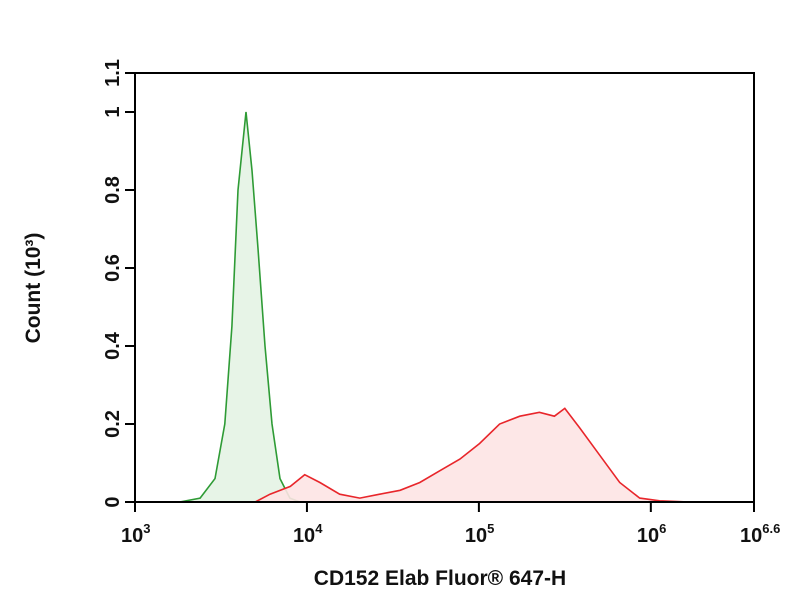  I want to click on x-tick-exponent: 5, so click(490, 528).